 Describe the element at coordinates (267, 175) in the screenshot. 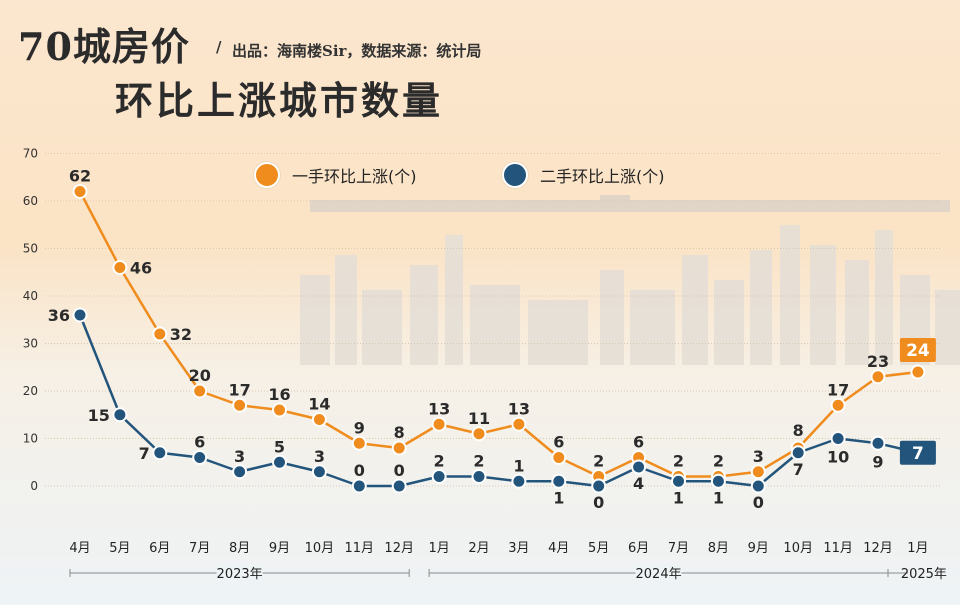

I see `legend-dot-new-home` at that location.